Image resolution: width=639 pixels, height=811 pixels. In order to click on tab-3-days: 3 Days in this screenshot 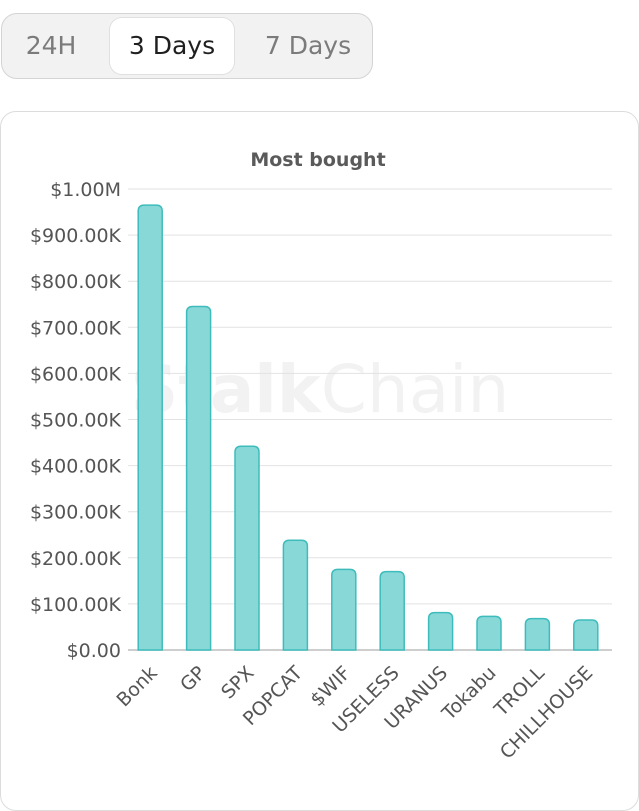, I will do `click(172, 46)`.